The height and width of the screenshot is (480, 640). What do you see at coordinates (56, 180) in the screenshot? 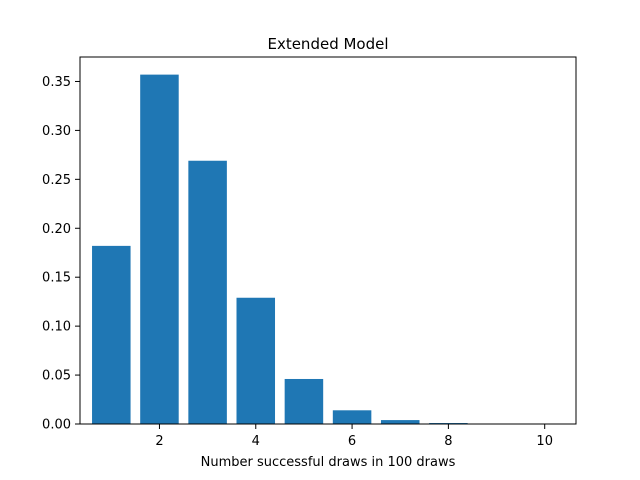
I see `y-tick-label: 0.25` at bounding box center [56, 180].